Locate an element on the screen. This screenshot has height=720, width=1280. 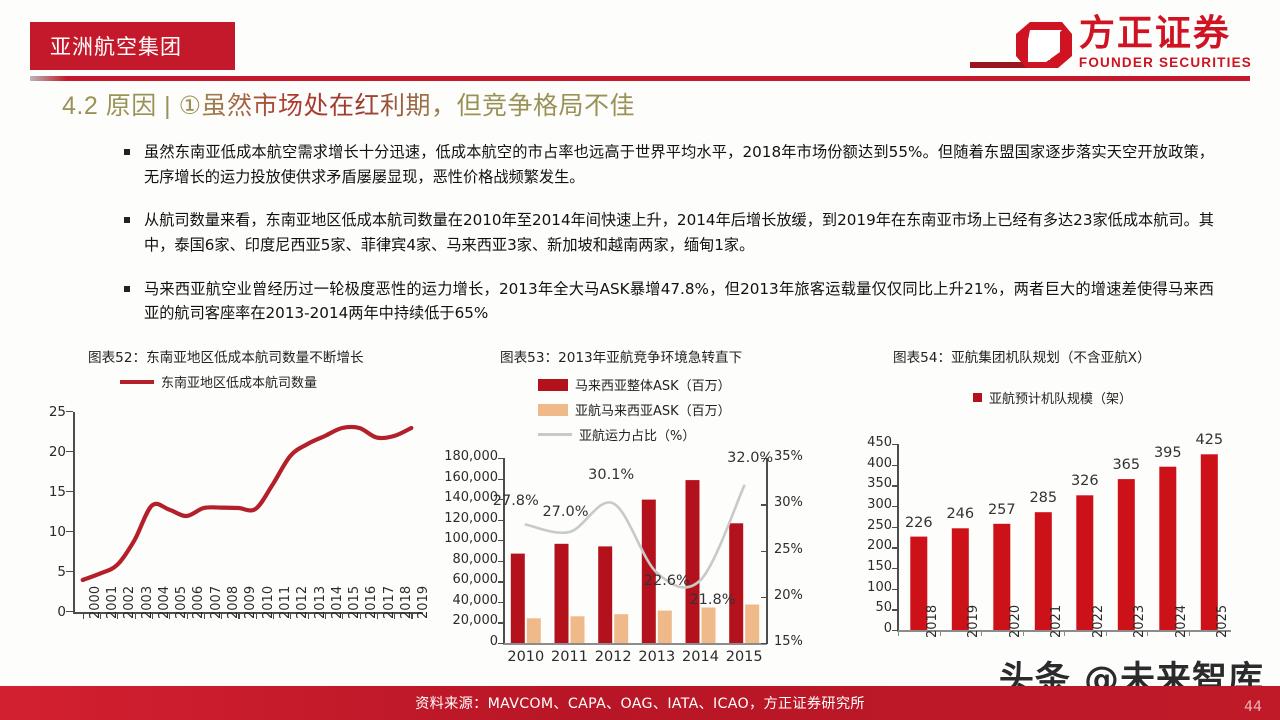
logo-hexagon-icon is located at coordinates (1043, 45).